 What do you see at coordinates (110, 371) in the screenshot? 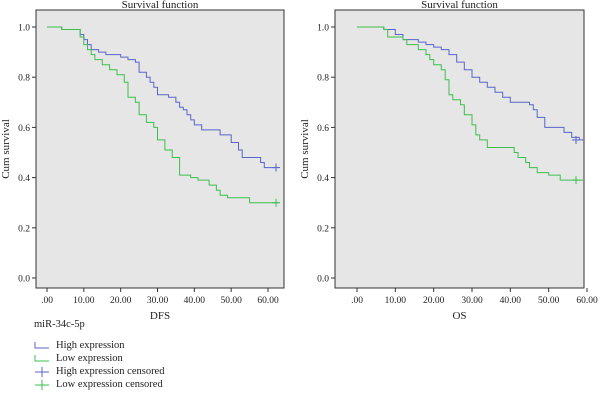
I see `legend-label: High expression censored` at bounding box center [110, 371].